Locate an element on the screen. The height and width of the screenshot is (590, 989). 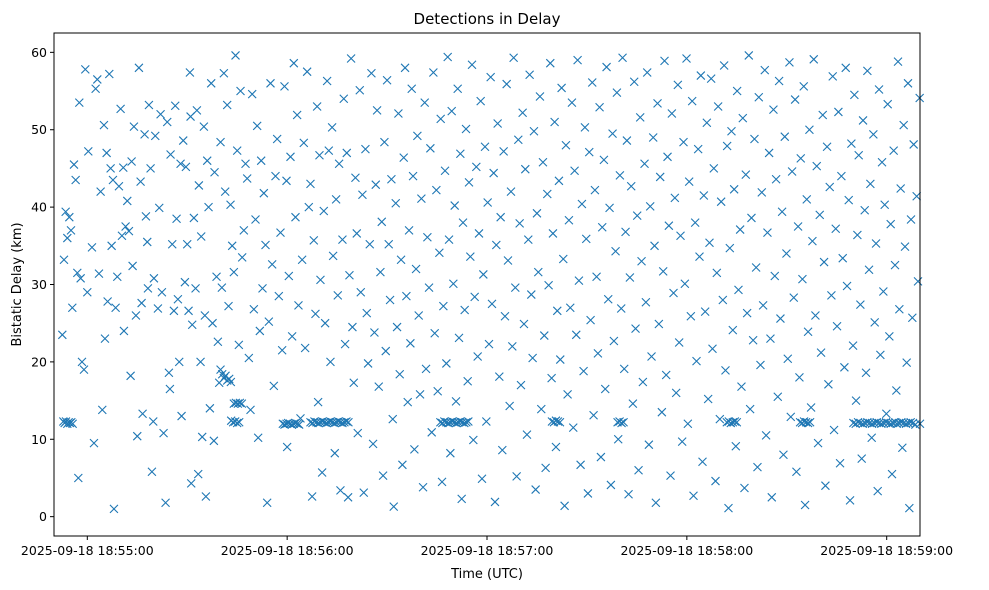
x-tick-label: 2025-09-18 18:57:00 is located at coordinates (487, 550).